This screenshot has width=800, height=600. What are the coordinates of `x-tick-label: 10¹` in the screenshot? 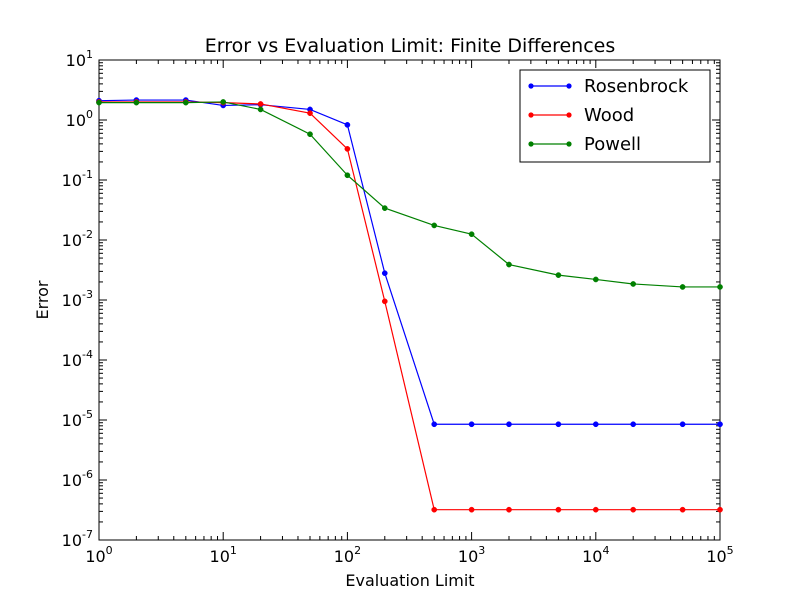 It's located at (223, 555).